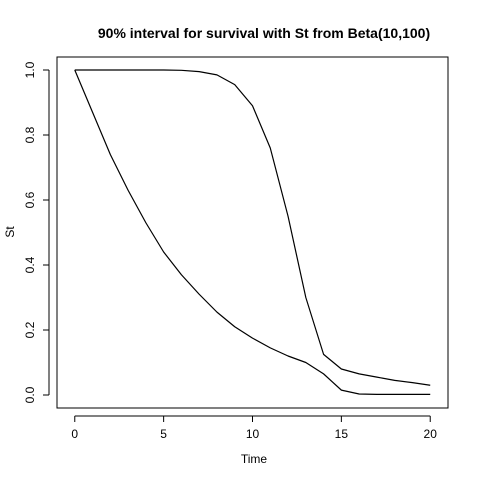 Image resolution: width=480 pixels, height=480 pixels. I want to click on x-tick-label: 0, so click(74, 434).